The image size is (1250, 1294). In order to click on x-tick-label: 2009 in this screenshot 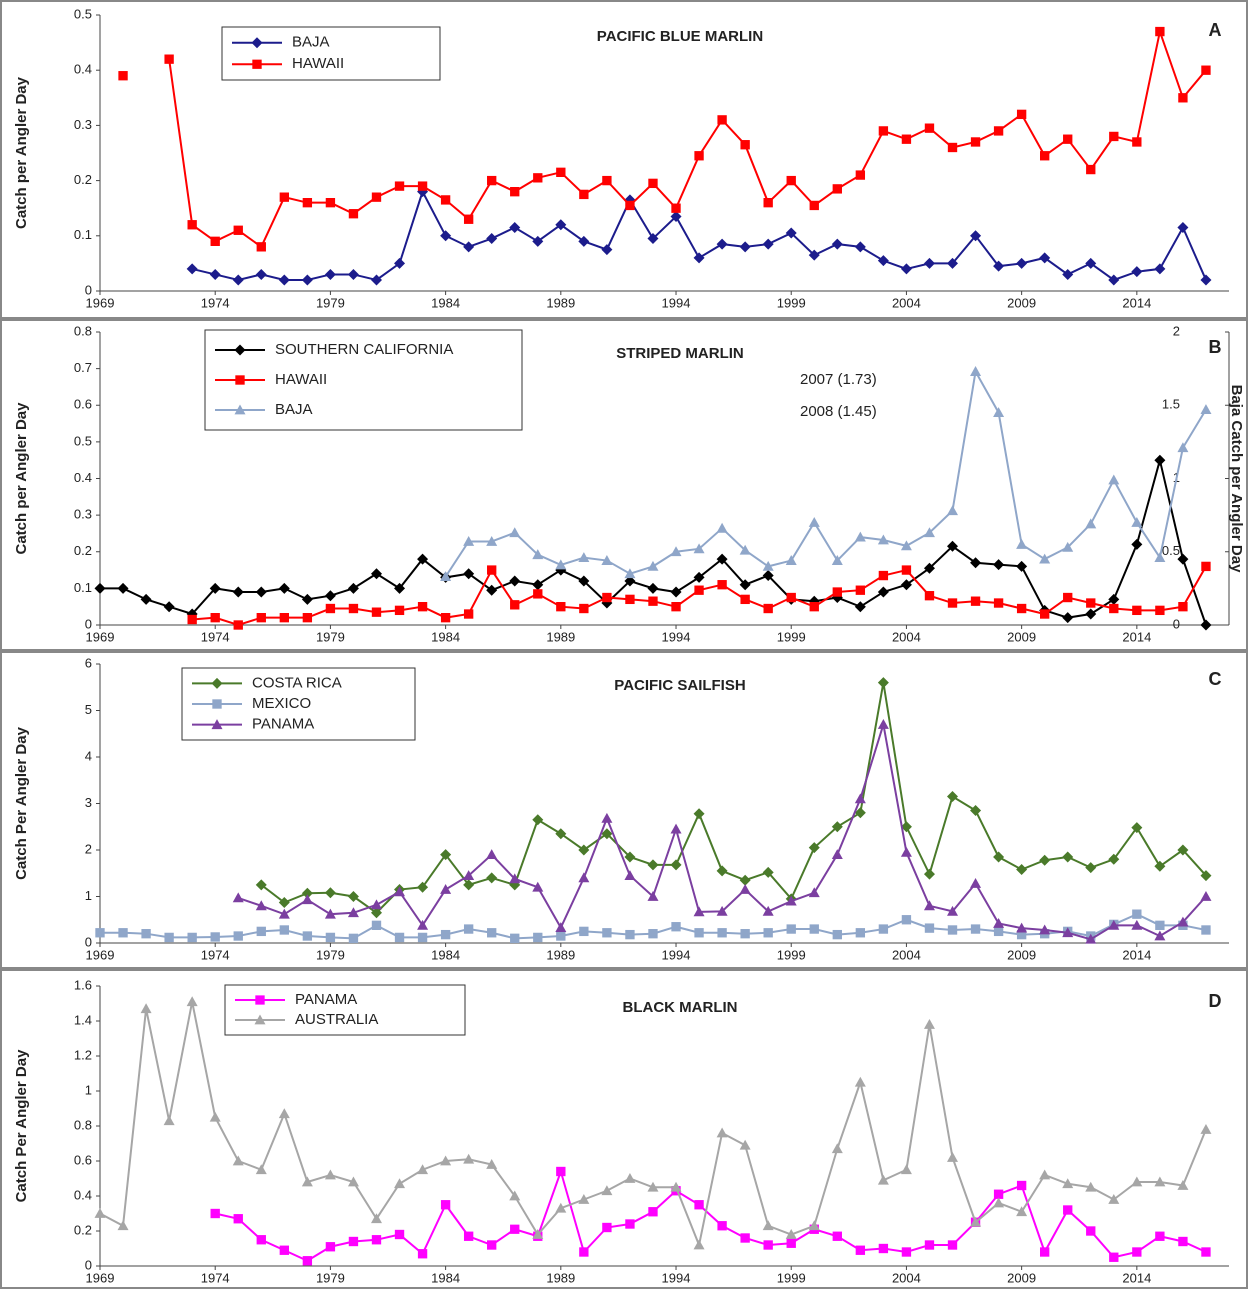, I will do `click(1021, 954)`.